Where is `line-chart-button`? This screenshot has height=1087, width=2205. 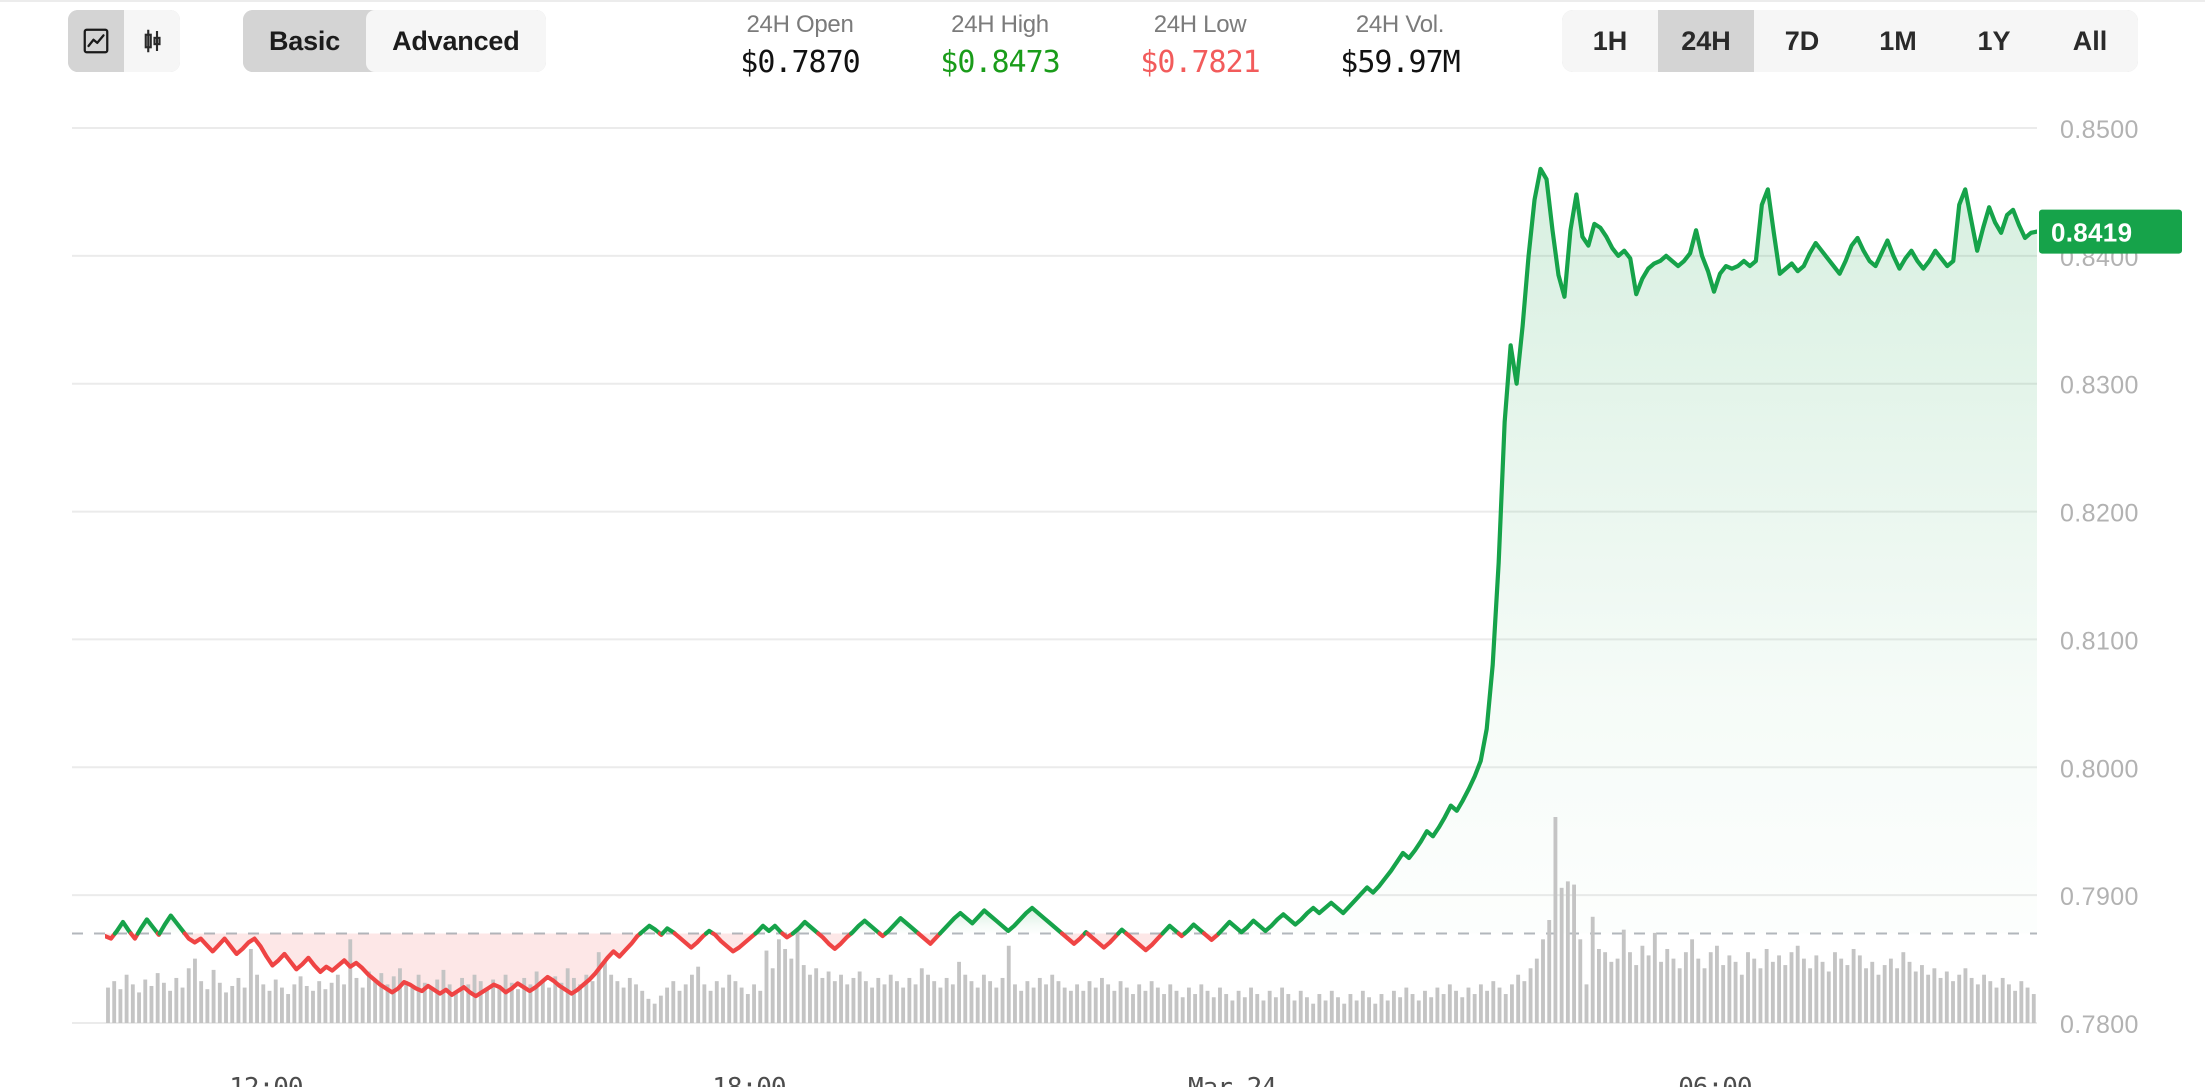 line-chart-button is located at coordinates (96, 41).